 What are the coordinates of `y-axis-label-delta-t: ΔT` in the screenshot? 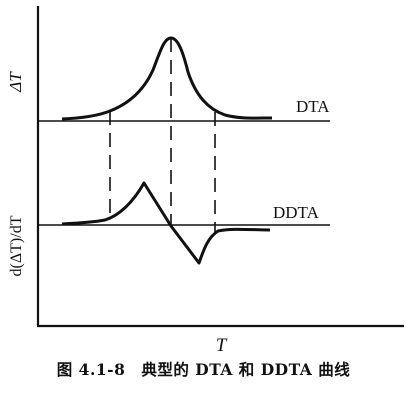 It's located at (15, 82).